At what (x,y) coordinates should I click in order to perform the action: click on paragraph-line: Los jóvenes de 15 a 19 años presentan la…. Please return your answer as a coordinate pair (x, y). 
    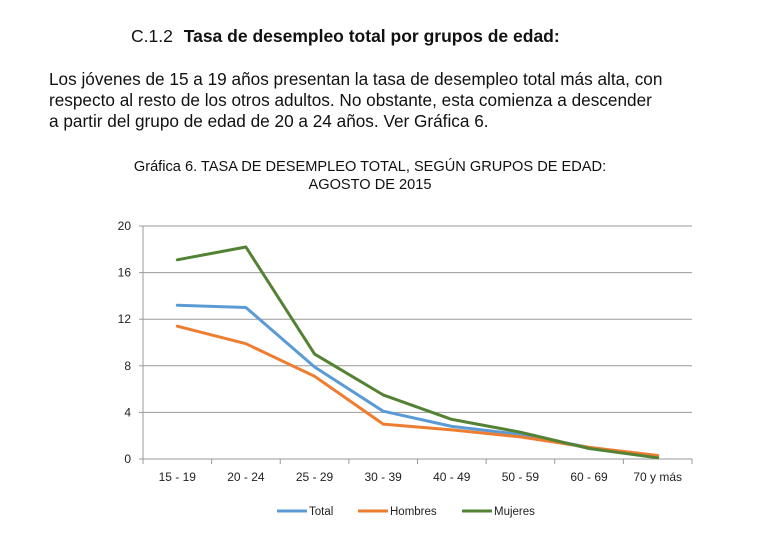
    Looking at the image, I should click on (356, 79).